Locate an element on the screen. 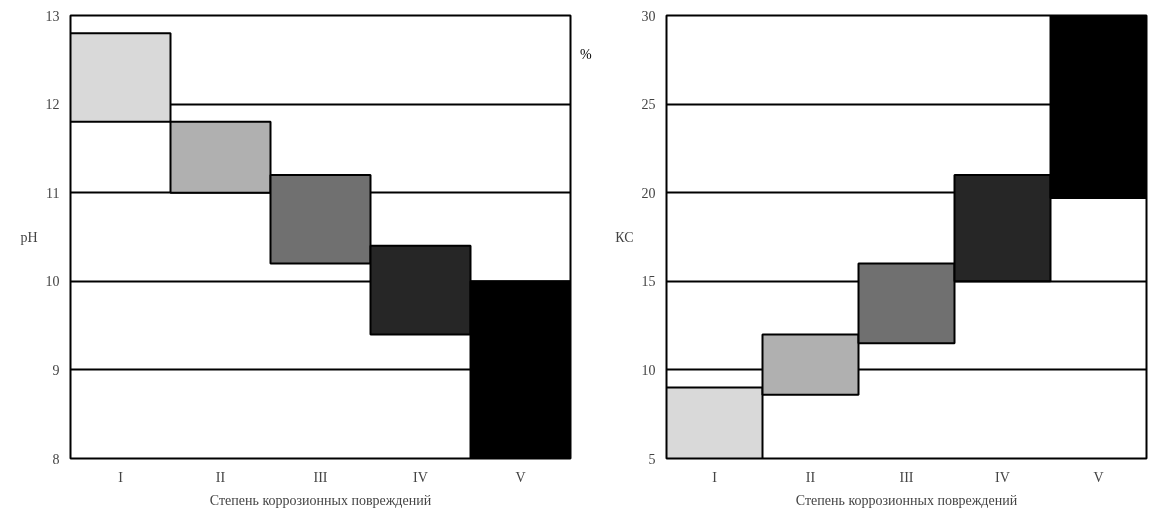 The image size is (1173, 516). y-tick-label: 25 is located at coordinates (648, 105).